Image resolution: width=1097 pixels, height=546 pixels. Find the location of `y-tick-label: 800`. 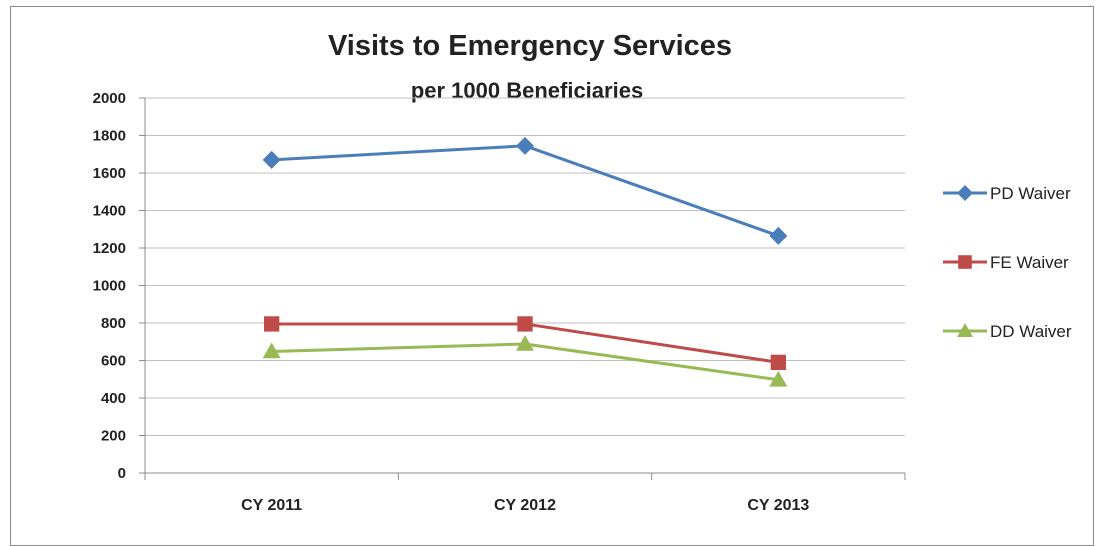

y-tick-label: 800 is located at coordinates (113, 323).